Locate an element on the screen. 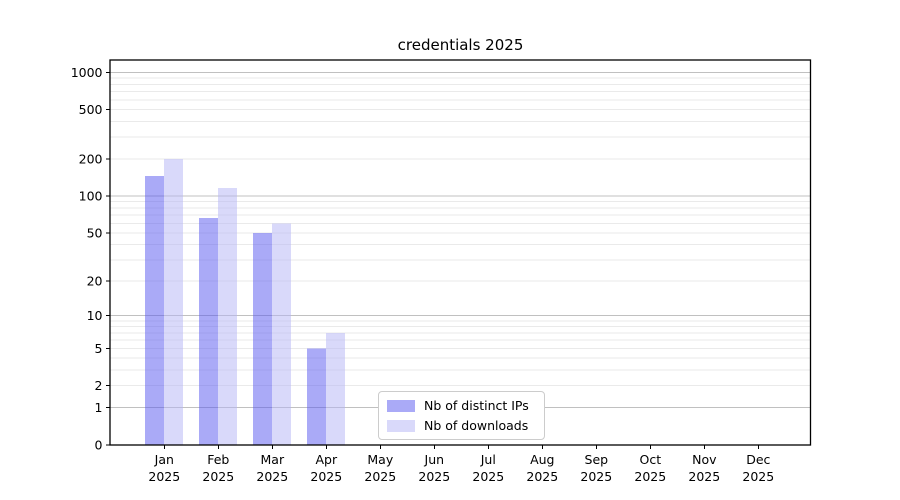 This screenshot has height=500, width=900. x-tick-year-aug: 2025 is located at coordinates (542, 476).